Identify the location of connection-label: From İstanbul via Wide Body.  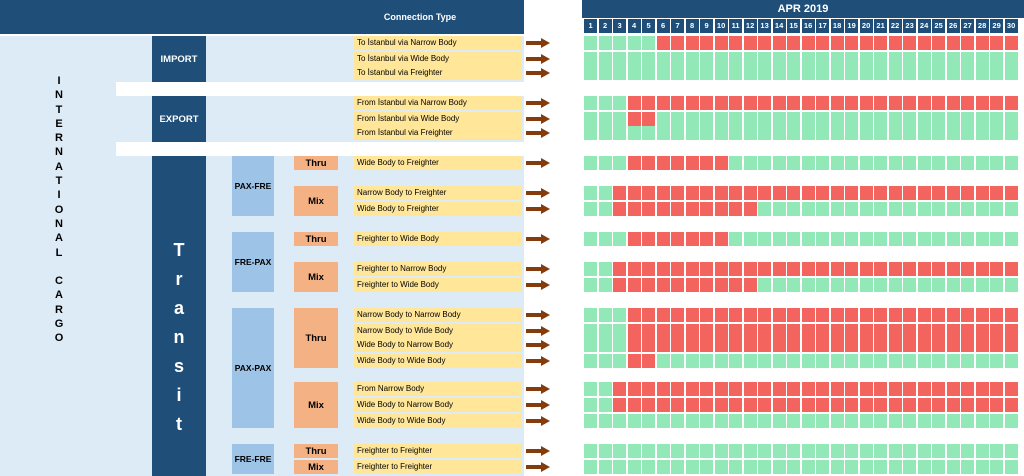
(438, 119).